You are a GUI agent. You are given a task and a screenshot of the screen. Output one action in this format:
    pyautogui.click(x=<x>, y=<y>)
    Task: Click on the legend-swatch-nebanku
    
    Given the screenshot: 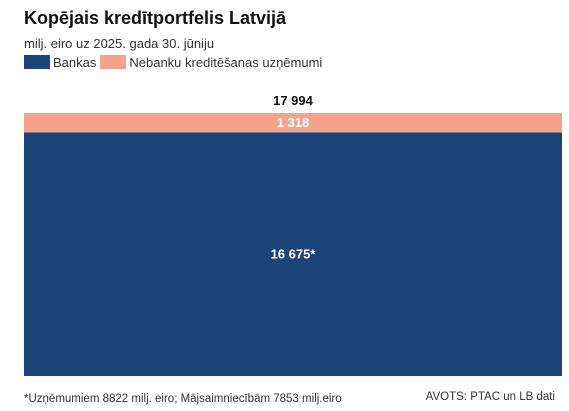 What is the action you would take?
    pyautogui.click(x=113, y=62)
    